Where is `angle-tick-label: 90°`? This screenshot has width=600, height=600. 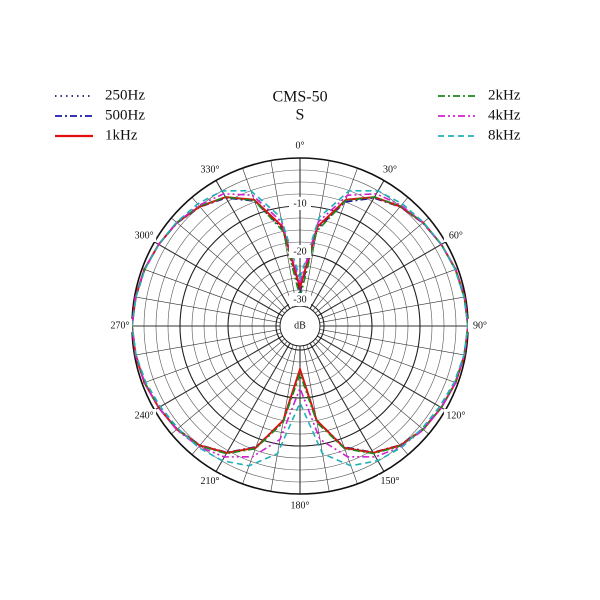 angle-tick-label: 90° is located at coordinates (480, 325).